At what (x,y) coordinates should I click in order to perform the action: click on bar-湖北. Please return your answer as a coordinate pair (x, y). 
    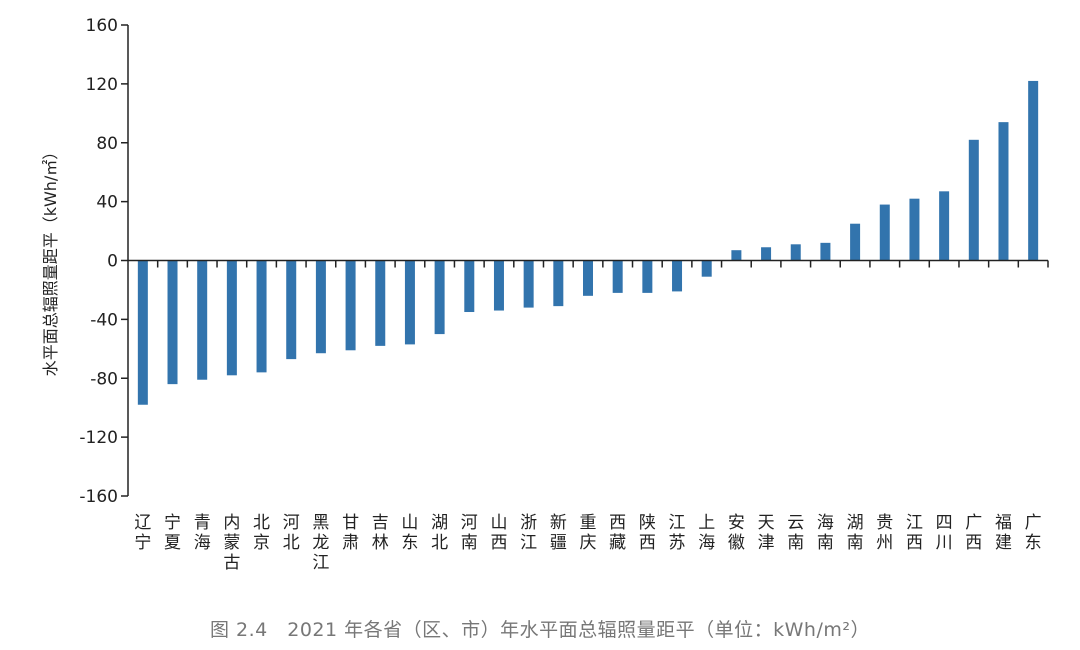
    Looking at the image, I should click on (439, 297).